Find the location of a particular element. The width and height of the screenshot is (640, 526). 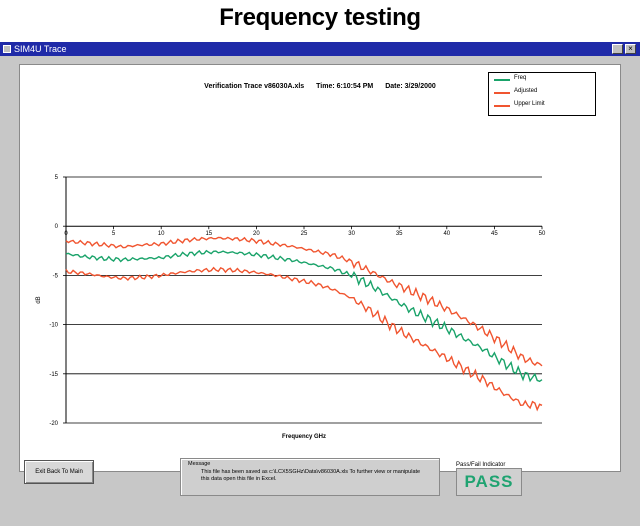

window-title: SIM4U Trace is located at coordinates (40, 49).